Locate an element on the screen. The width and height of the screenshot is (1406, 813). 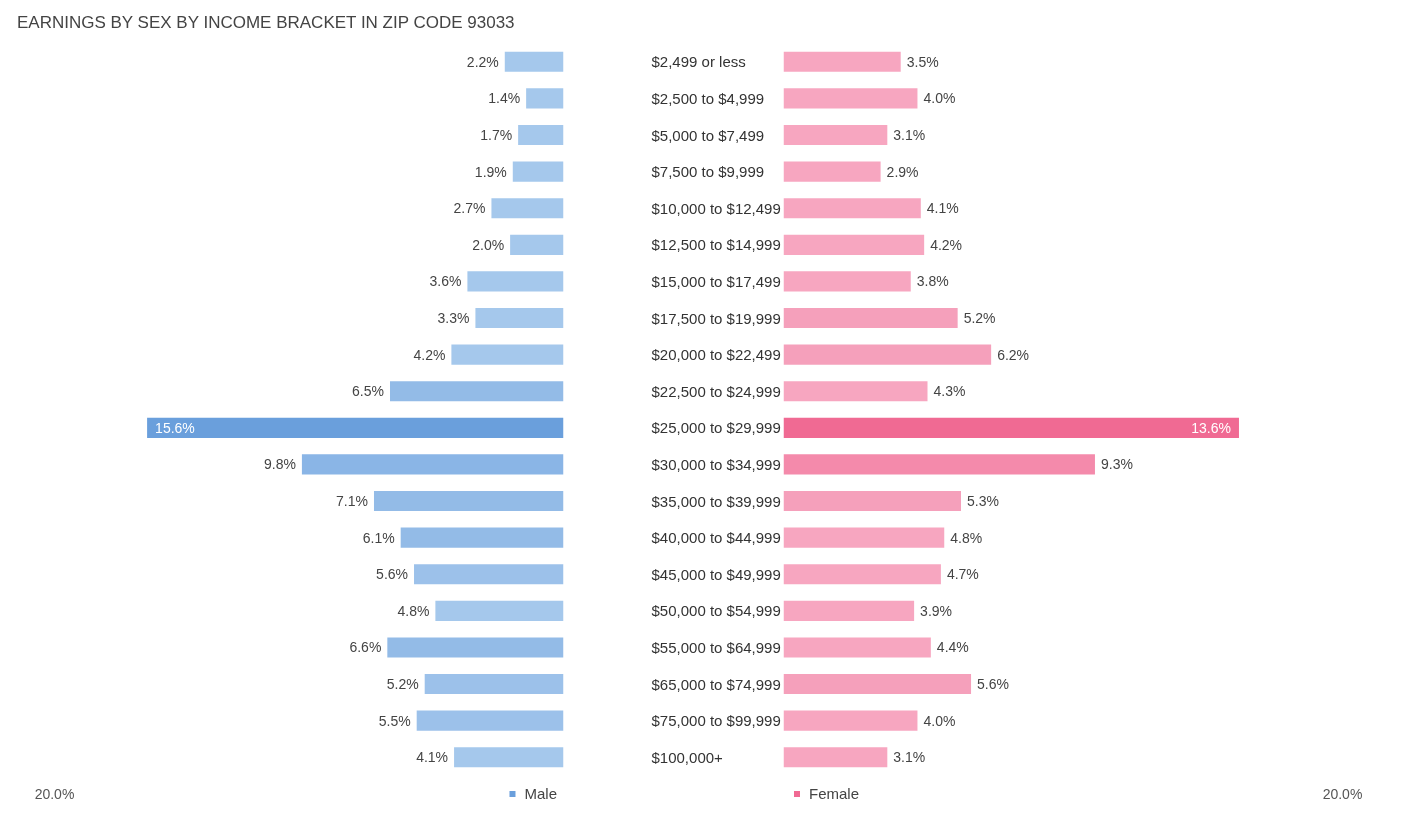
data-label: 2.0% is located at coordinates (488, 244).